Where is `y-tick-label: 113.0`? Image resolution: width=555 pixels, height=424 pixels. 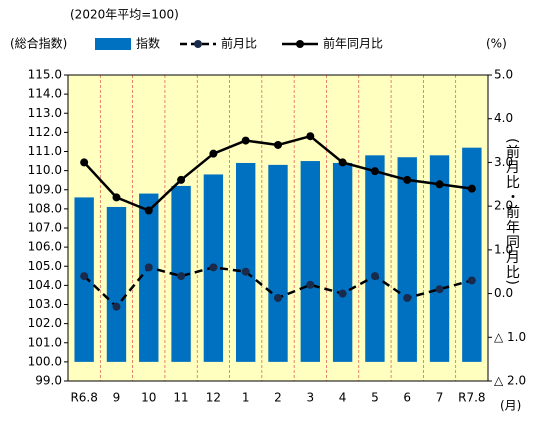
y-tick-label: 113.0 is located at coordinates (45, 113).